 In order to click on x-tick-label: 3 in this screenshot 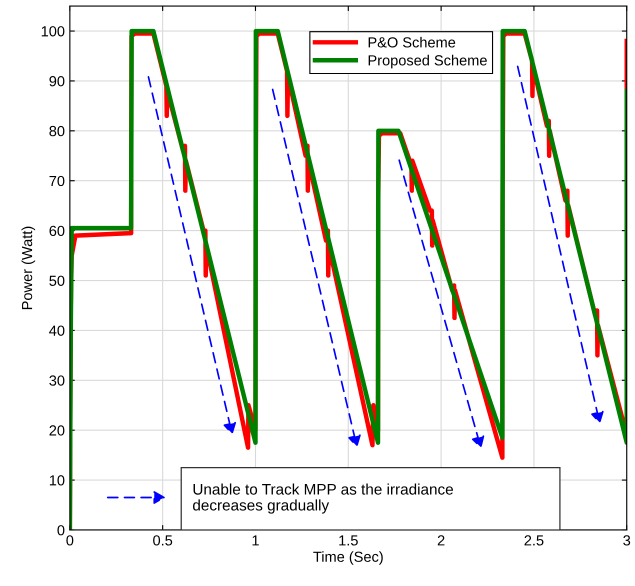, I will do `click(626, 540)`.